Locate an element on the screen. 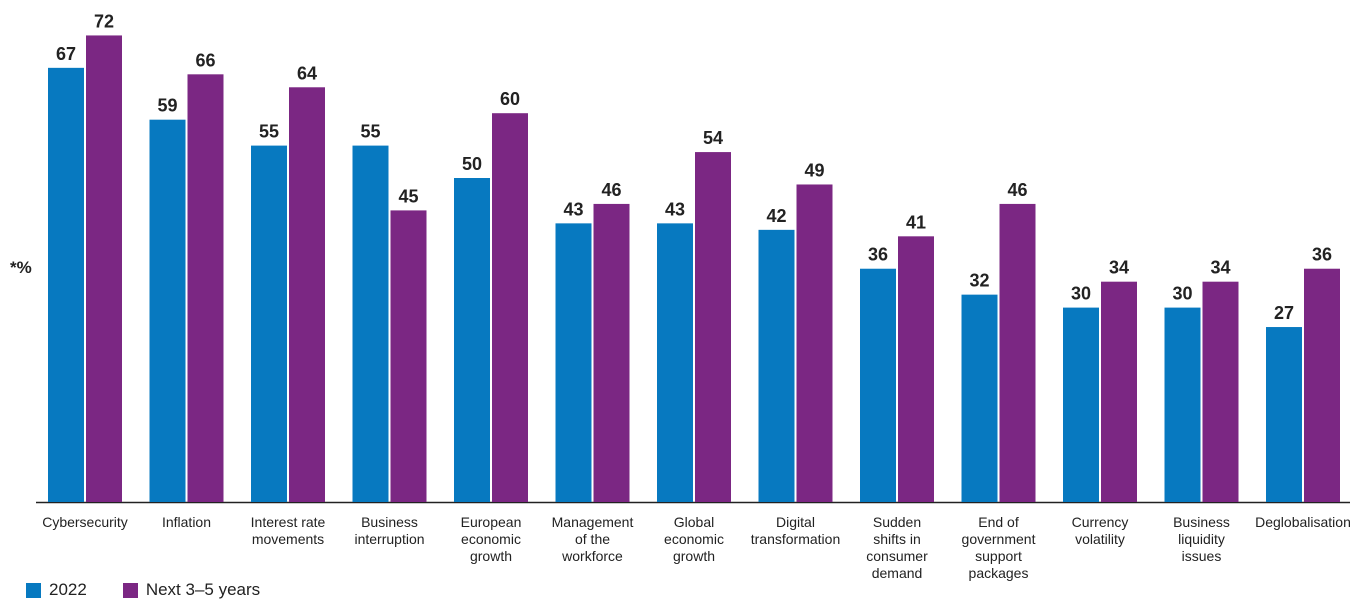 This screenshot has width=1357, height=601. legend-item-next-3-5-years: Next 3–5 years is located at coordinates (191, 590).